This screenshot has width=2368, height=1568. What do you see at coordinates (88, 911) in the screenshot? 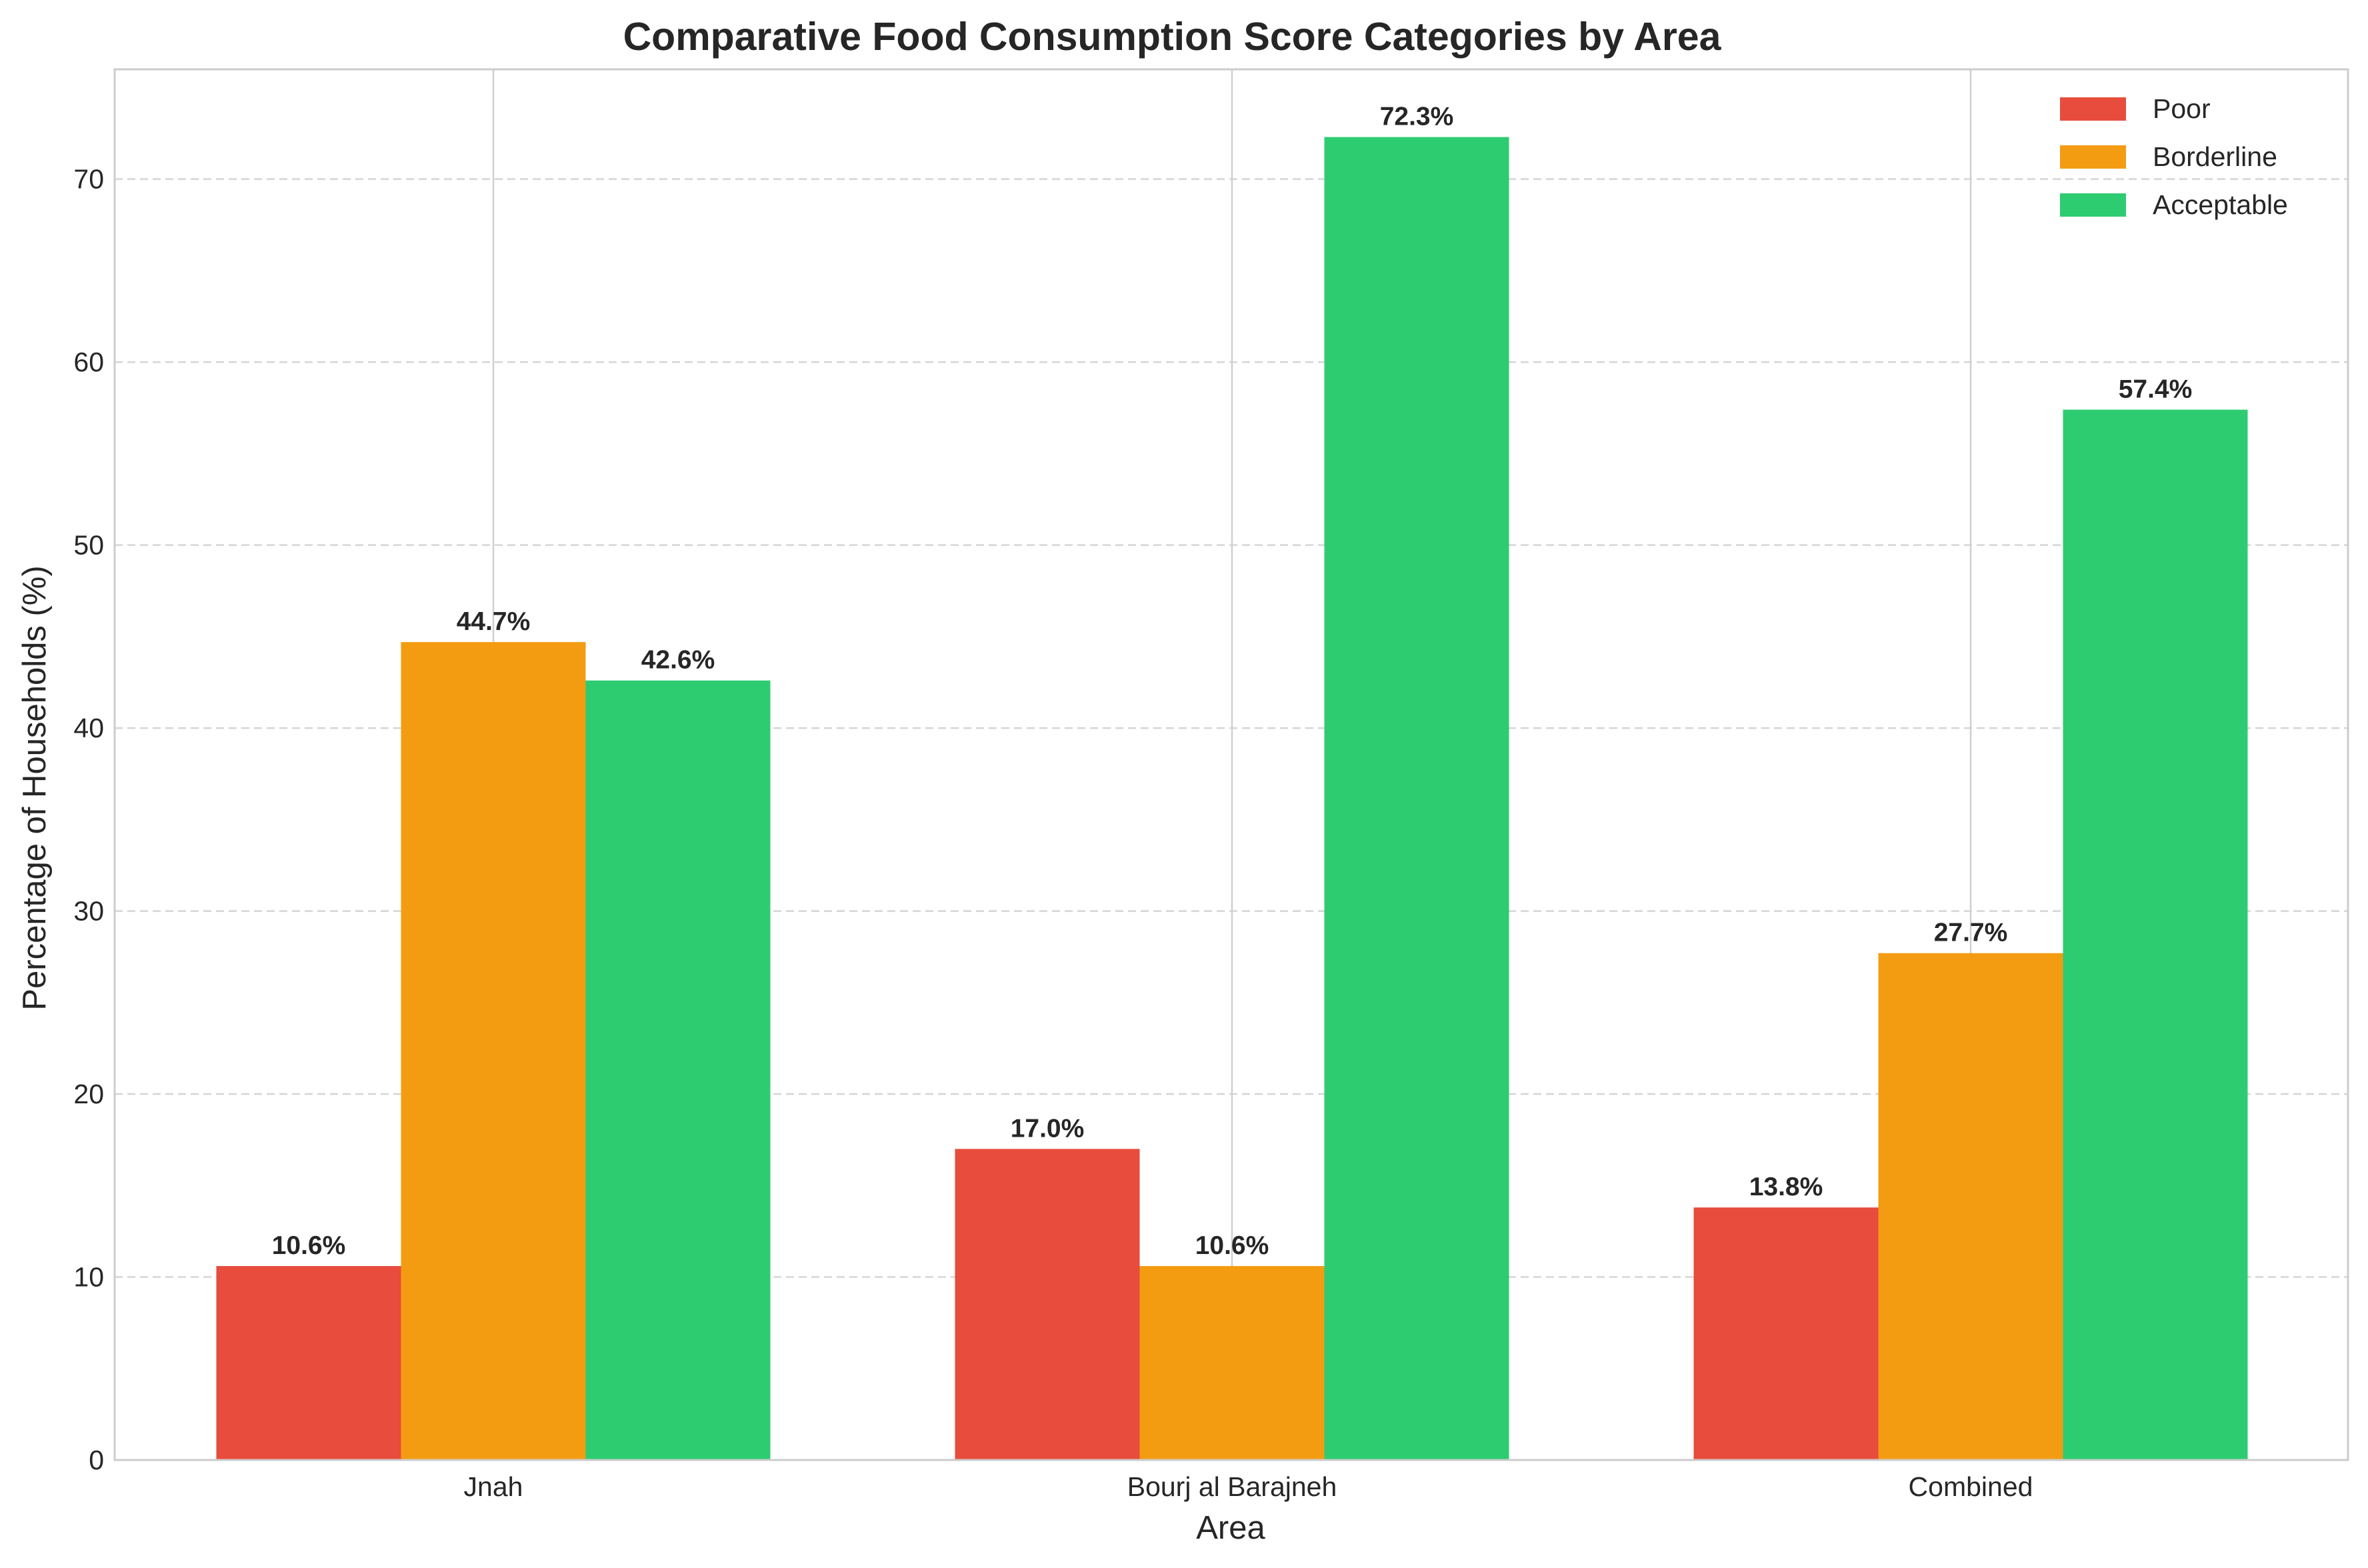
I see `y-tick-label: 30` at bounding box center [88, 911].